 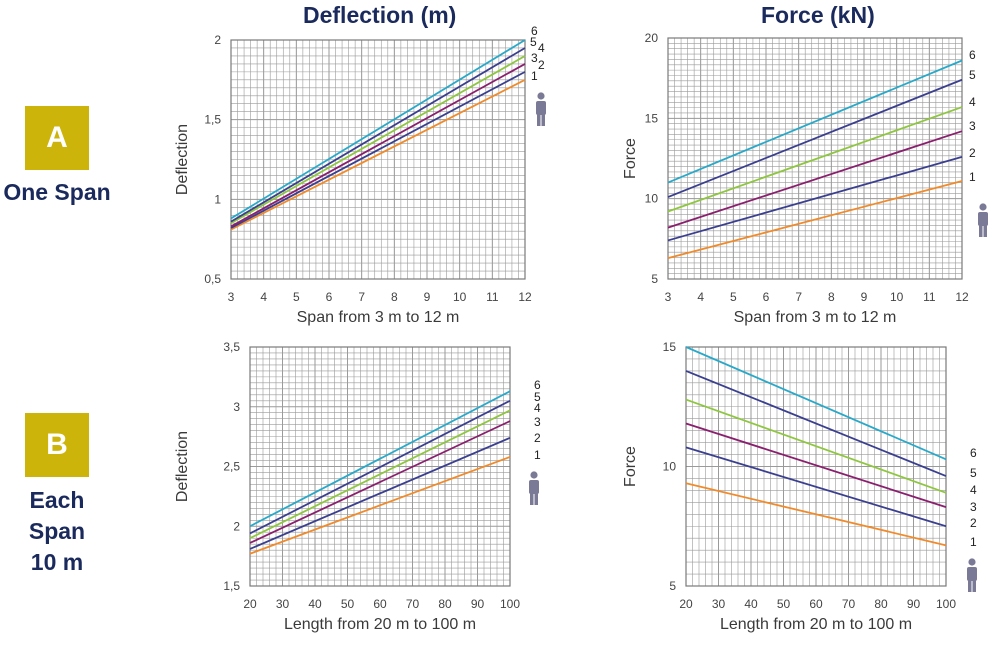 I want to click on x-tick-label: 20, so click(x=250, y=604).